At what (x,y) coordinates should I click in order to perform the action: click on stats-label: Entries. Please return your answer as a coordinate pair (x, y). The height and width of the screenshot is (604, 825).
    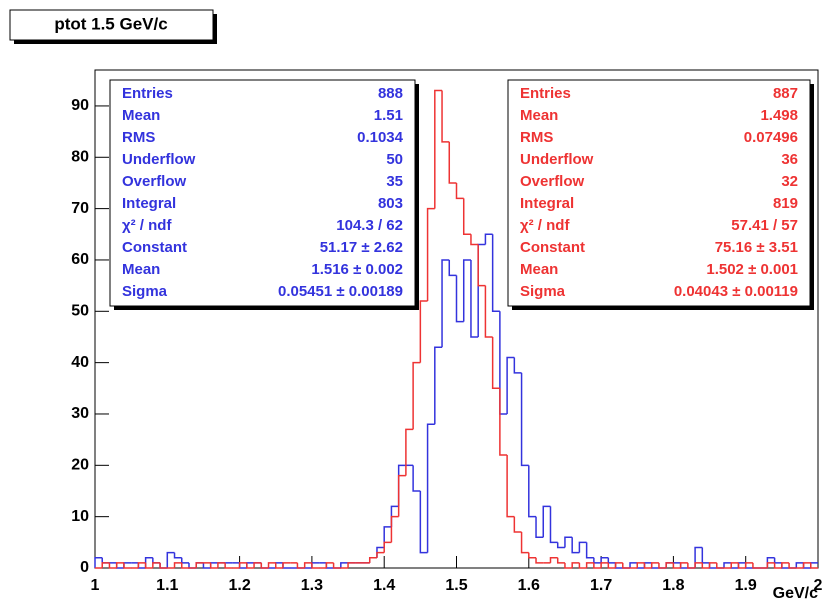
    Looking at the image, I should click on (147, 93).